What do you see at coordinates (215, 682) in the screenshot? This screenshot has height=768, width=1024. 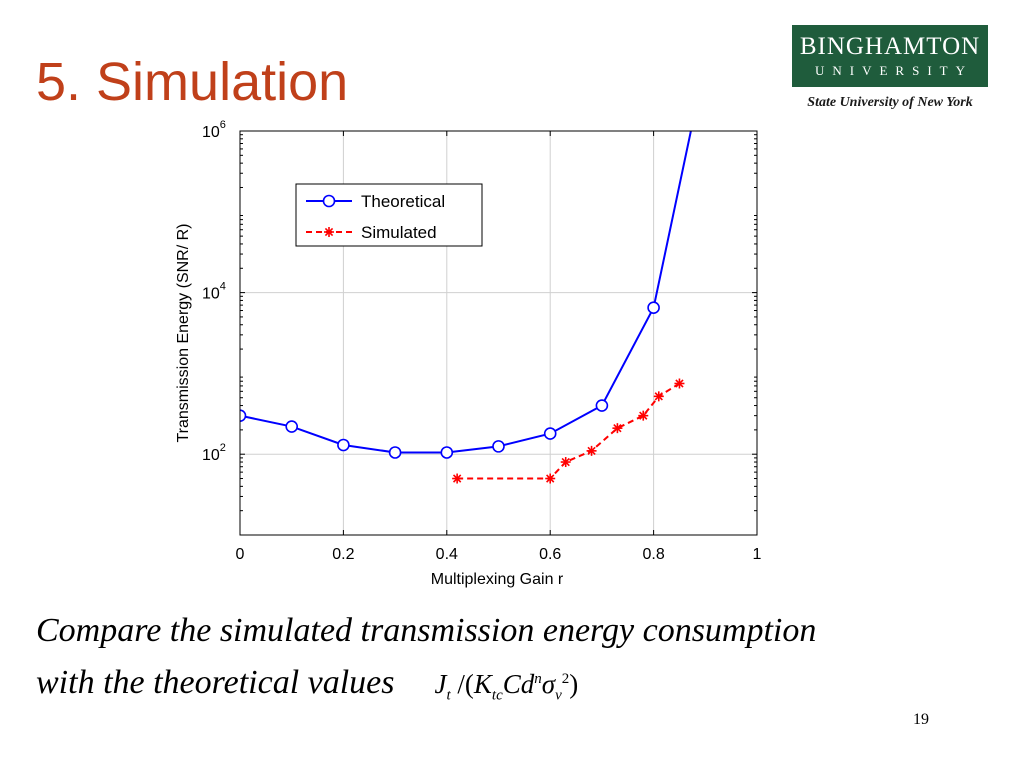 I see `caption-line-2: with the theoretical values` at bounding box center [215, 682].